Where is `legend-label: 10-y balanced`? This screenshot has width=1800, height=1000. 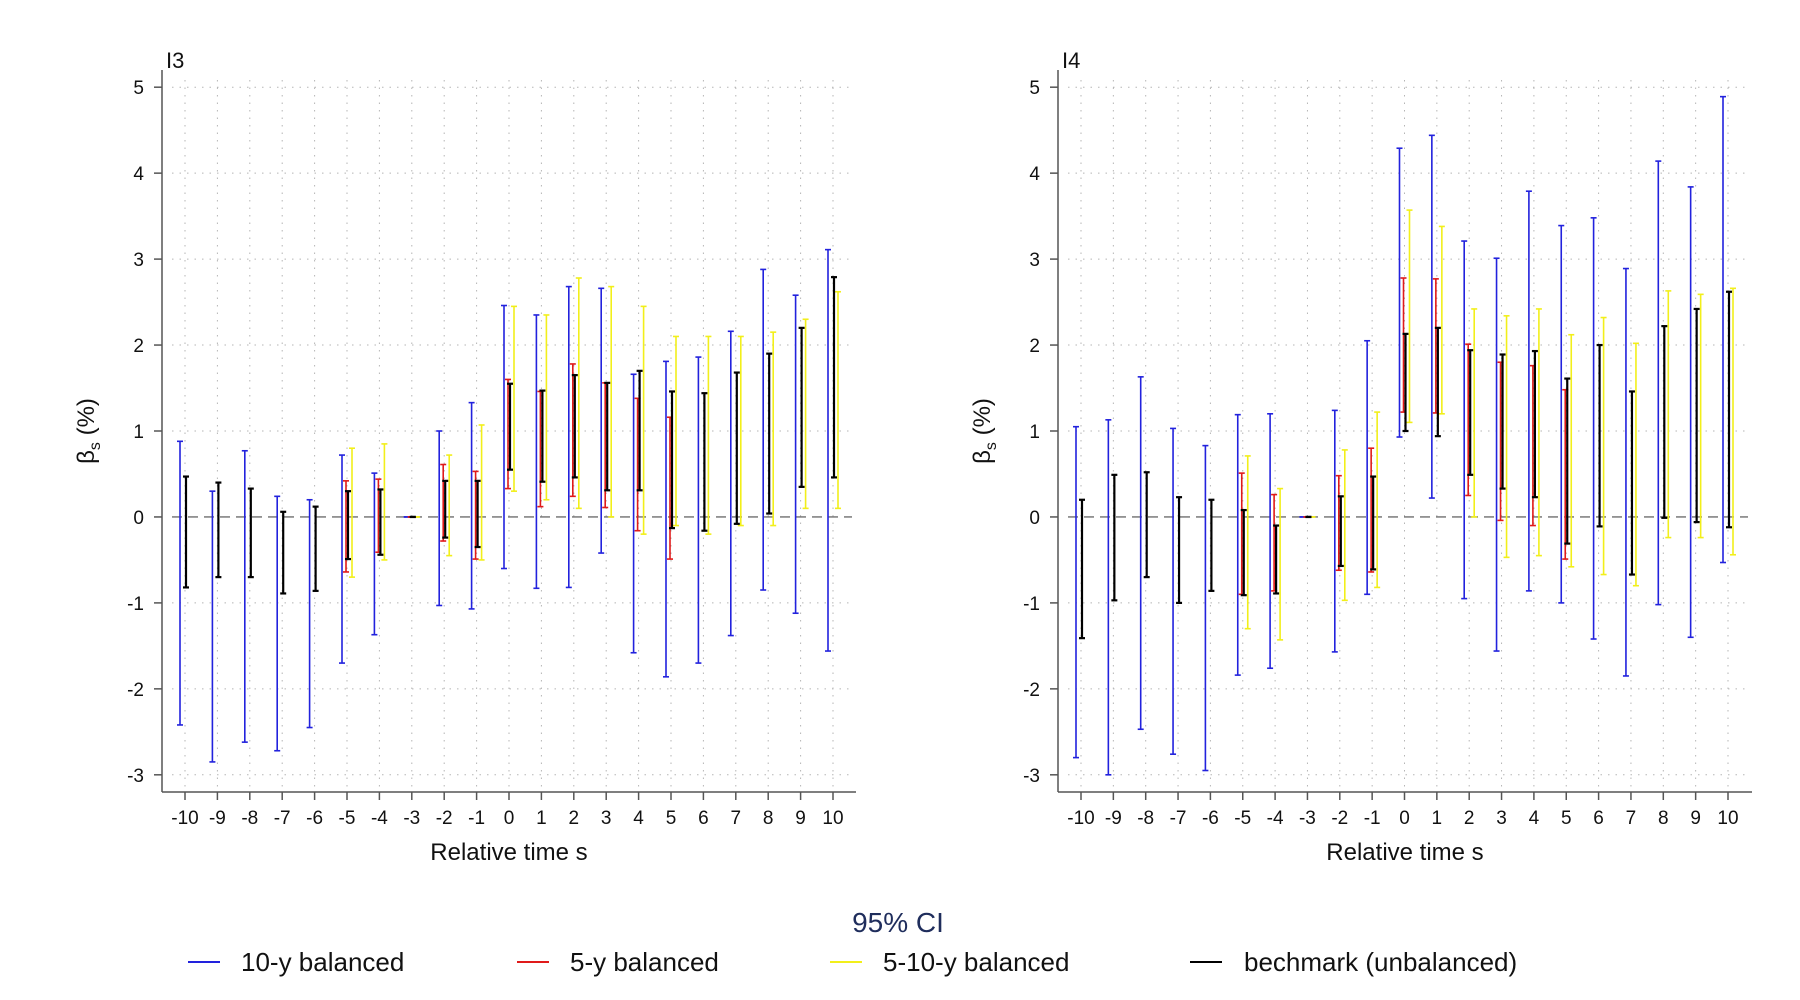 legend-label: 10-y balanced is located at coordinates (322, 962).